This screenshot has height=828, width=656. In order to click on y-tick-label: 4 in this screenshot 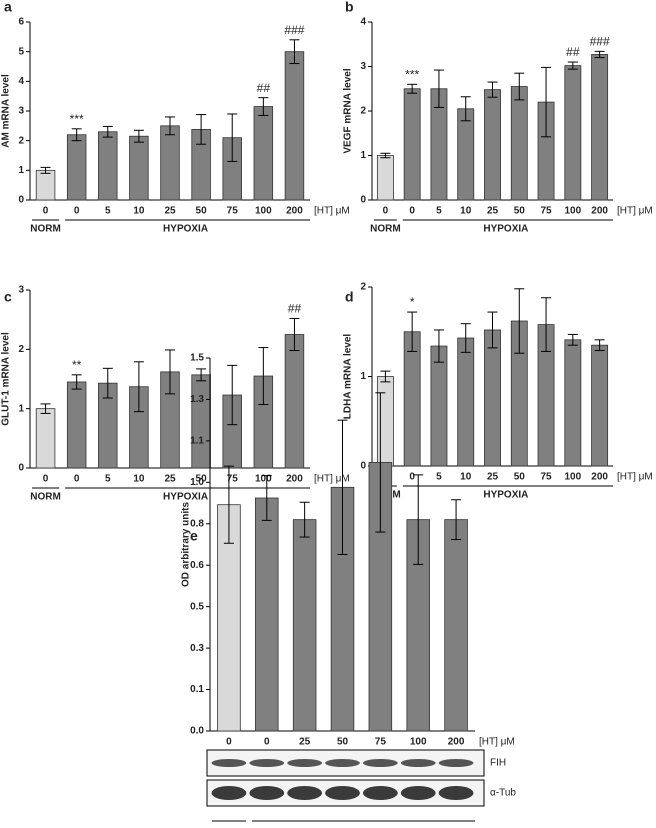, I will do `click(21, 81)`.